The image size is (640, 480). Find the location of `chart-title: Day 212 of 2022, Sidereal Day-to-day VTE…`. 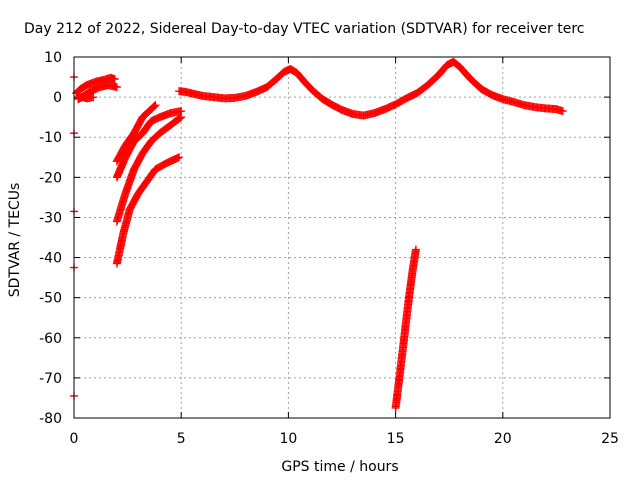

chart-title: Day 212 of 2022, Sidereal Day-to-day VTE… is located at coordinates (304, 29).